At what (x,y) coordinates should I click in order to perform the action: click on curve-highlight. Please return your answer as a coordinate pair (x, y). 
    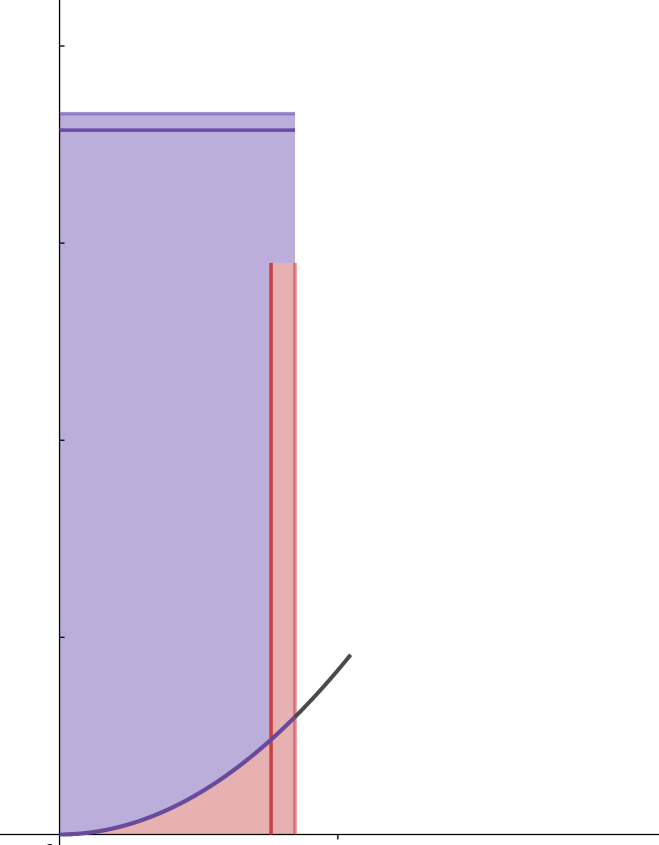
    Looking at the image, I should click on (178, 776).